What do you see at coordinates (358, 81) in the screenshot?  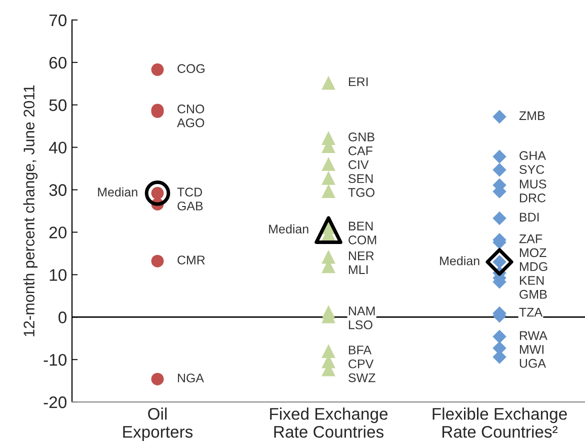 I see `data-label: ERI` at bounding box center [358, 81].